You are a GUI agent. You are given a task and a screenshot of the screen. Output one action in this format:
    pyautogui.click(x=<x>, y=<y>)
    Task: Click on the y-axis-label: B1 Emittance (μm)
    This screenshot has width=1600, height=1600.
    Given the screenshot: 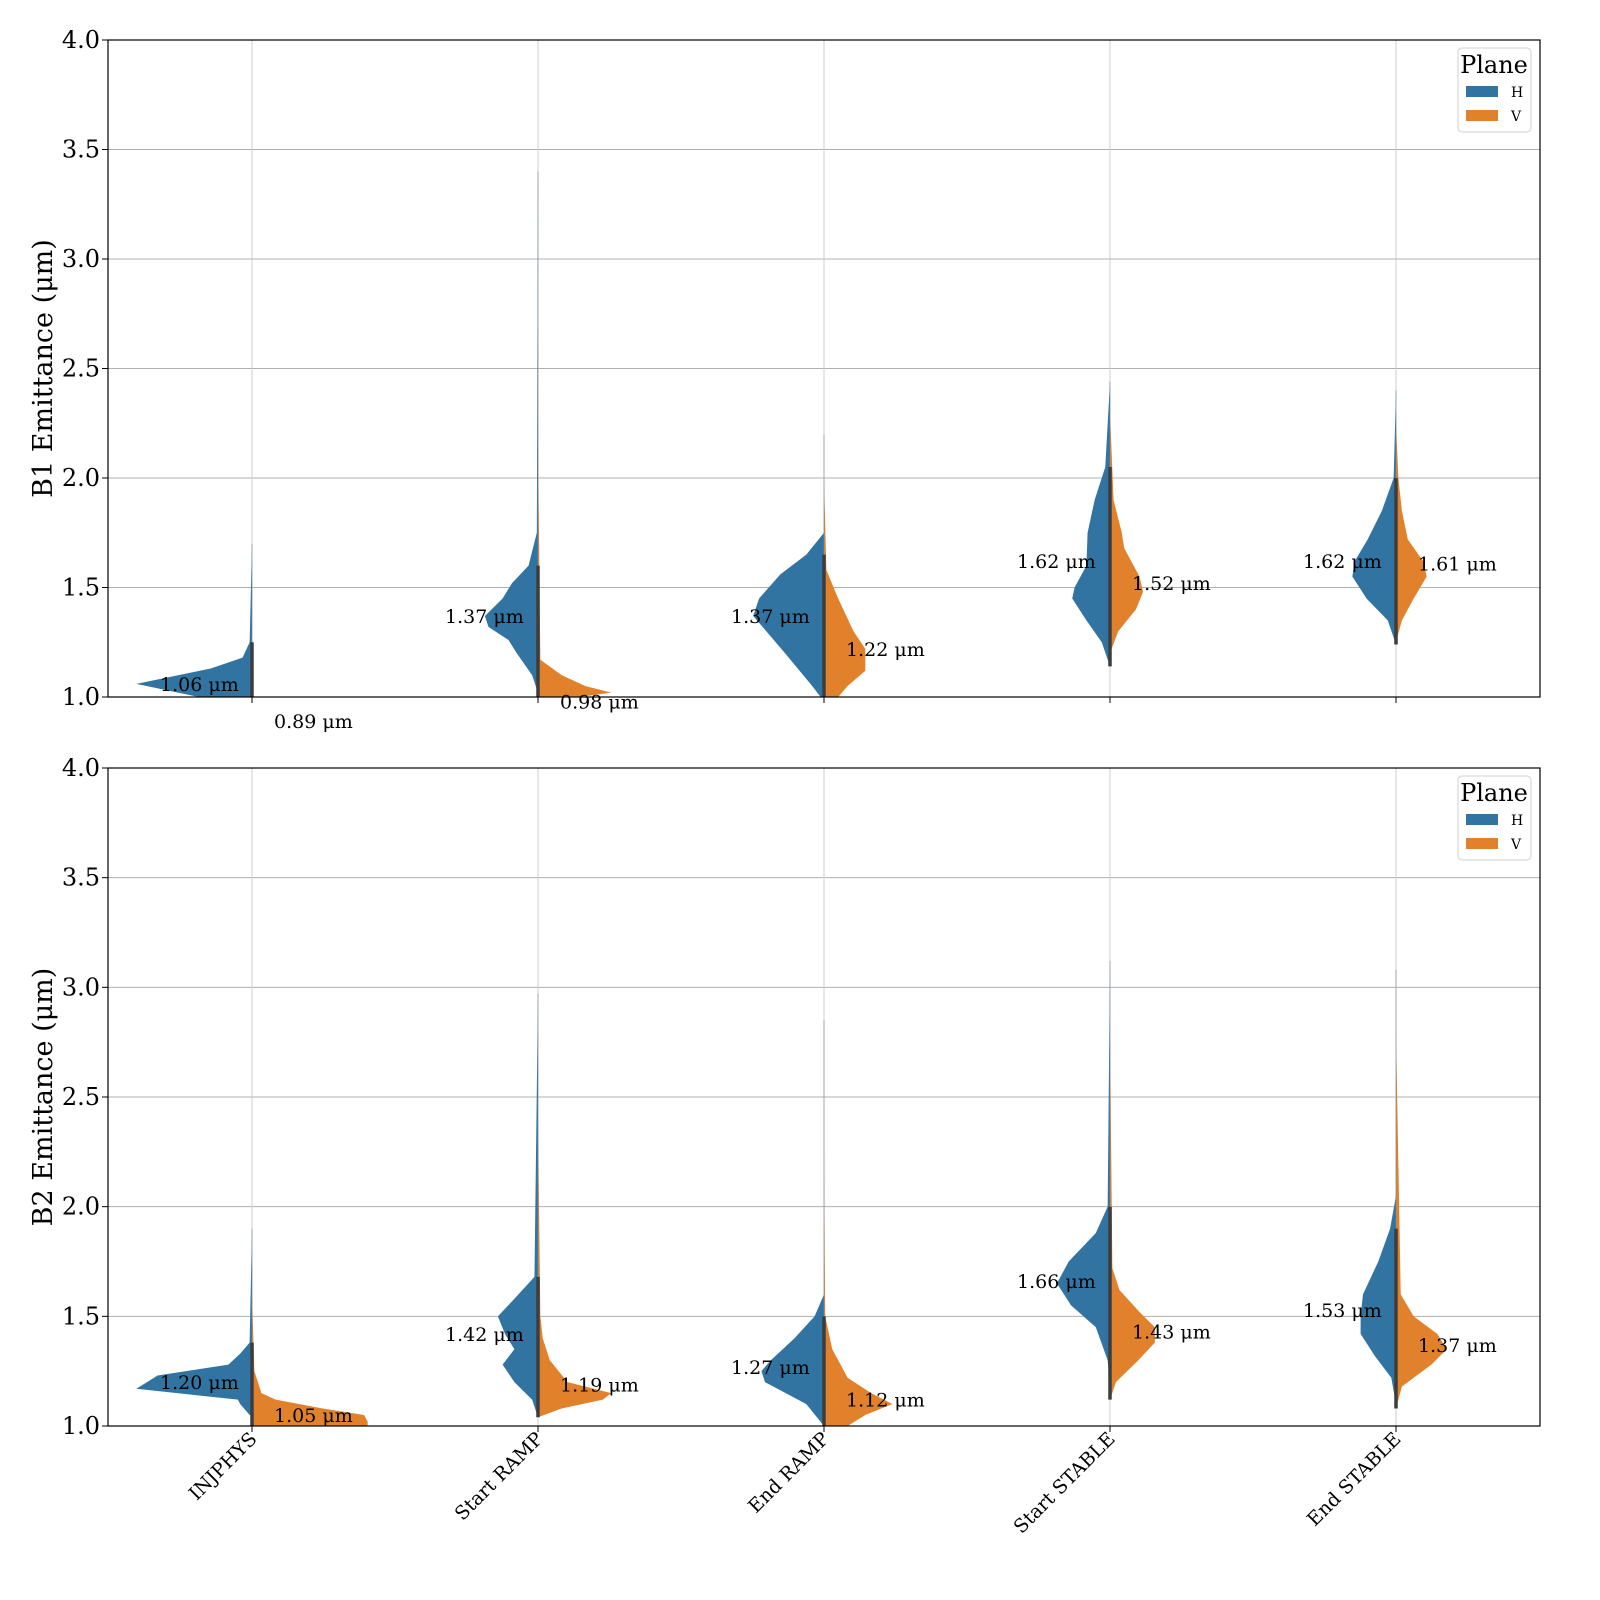 What is the action you would take?
    pyautogui.click(x=43, y=368)
    